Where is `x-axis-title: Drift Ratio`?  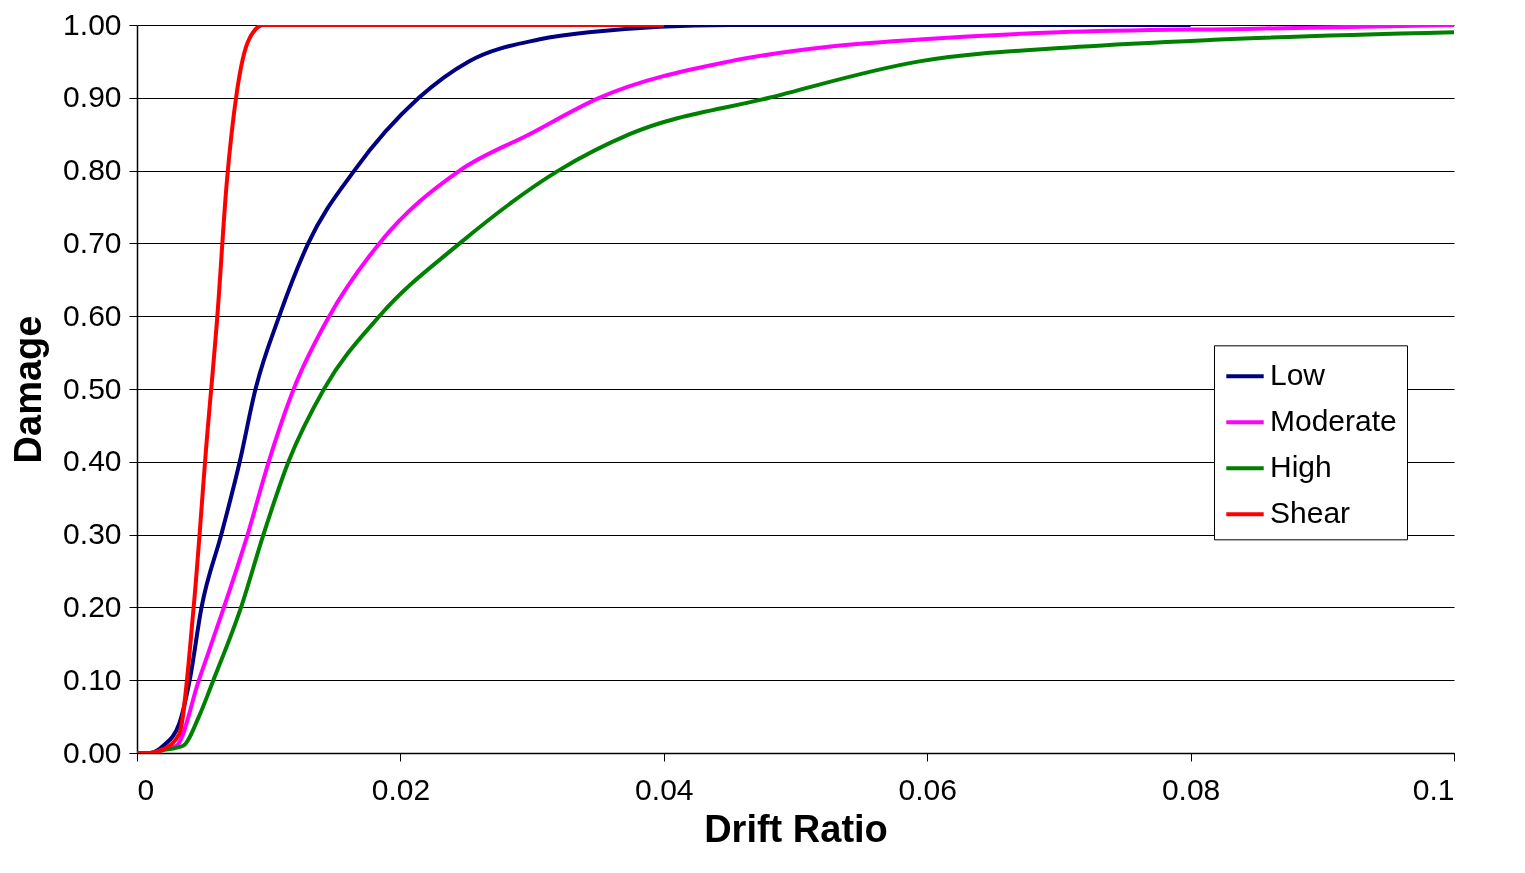
x-axis-title: Drift Ratio is located at coordinates (796, 828).